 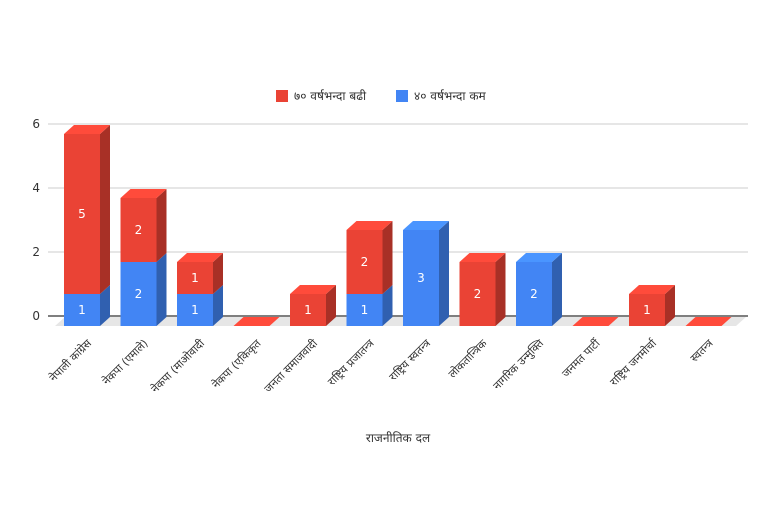 I want to click on floor-plane, so click(x=400, y=321).